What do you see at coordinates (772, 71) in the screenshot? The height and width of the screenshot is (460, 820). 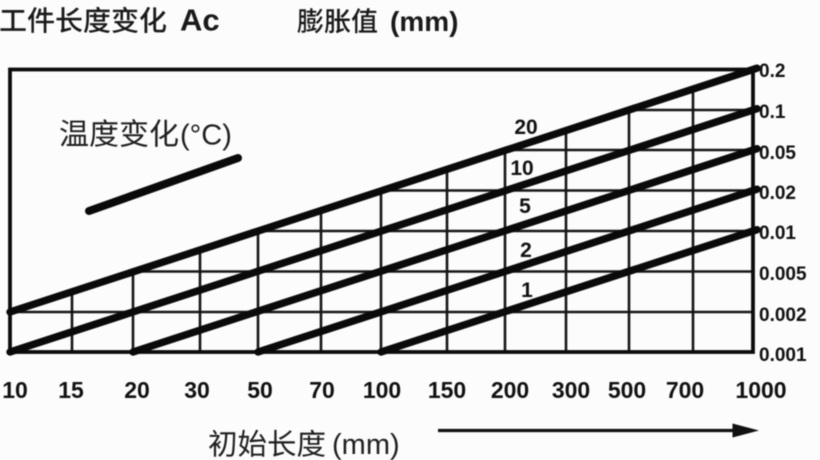 I see `svg-text: 0.2` at bounding box center [772, 71].